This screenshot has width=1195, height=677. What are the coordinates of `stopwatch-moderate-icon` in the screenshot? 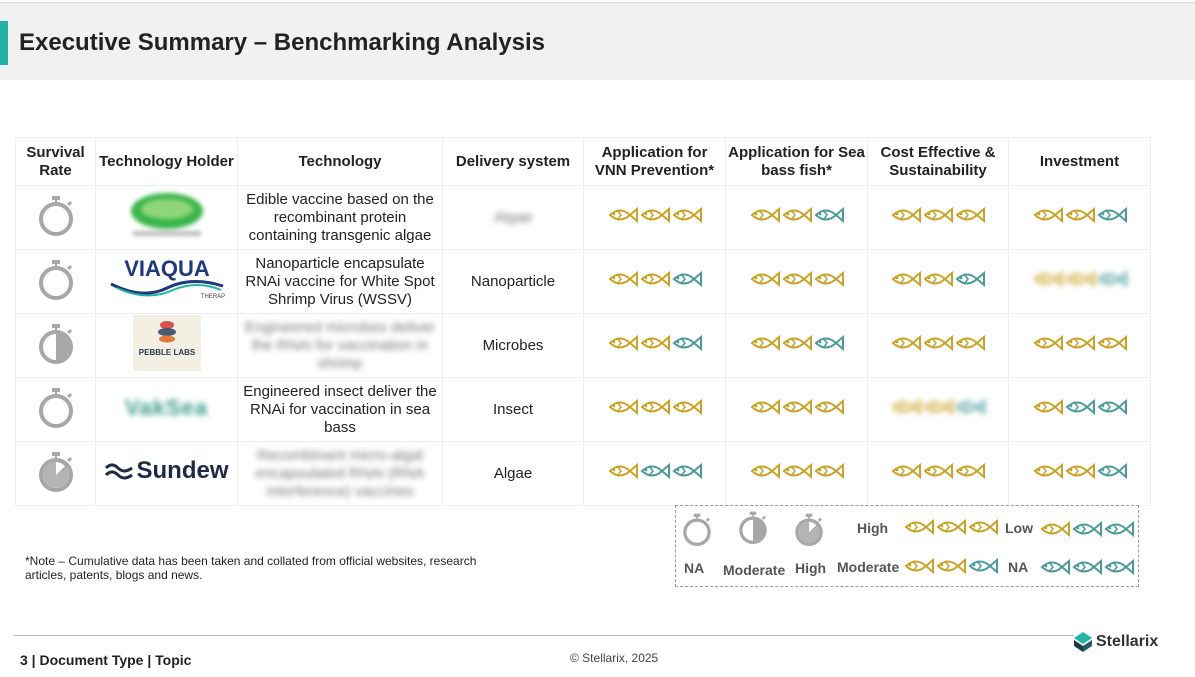 It's located at (753, 529).